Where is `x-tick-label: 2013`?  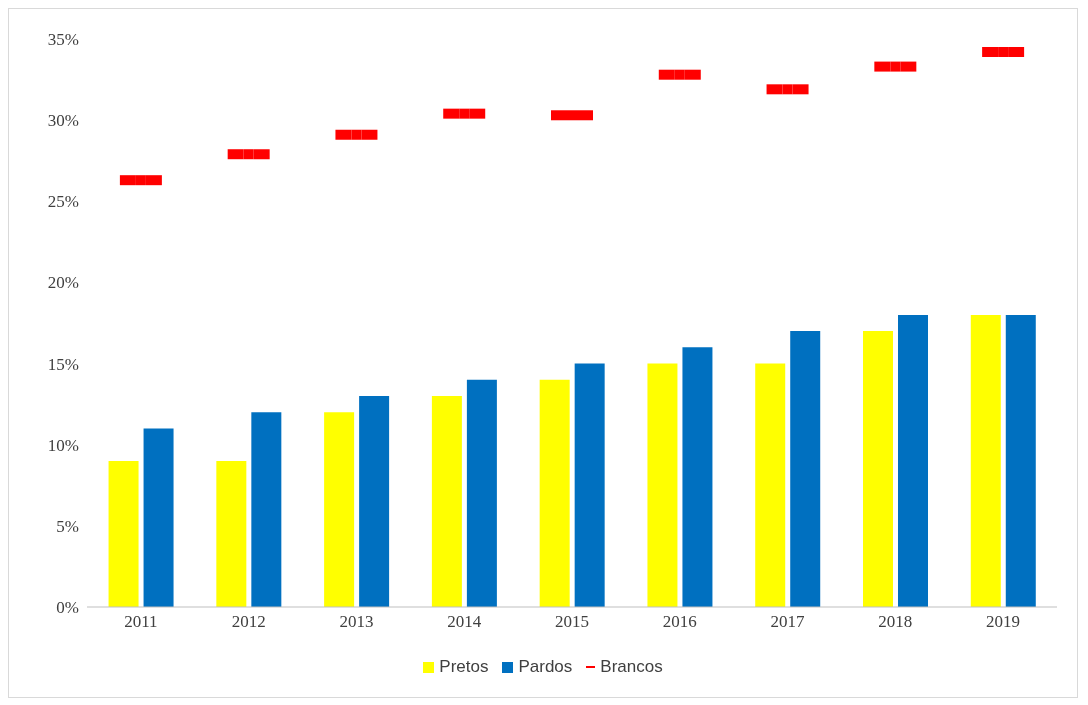
x-tick-label: 2013 is located at coordinates (356, 622).